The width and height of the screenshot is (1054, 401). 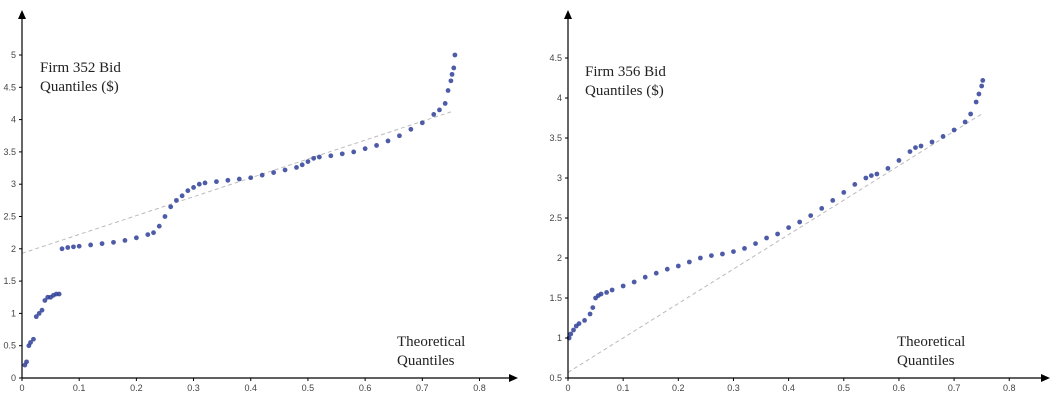 What do you see at coordinates (9, 281) in the screenshot?
I see `y-tick-label: 1.5` at bounding box center [9, 281].